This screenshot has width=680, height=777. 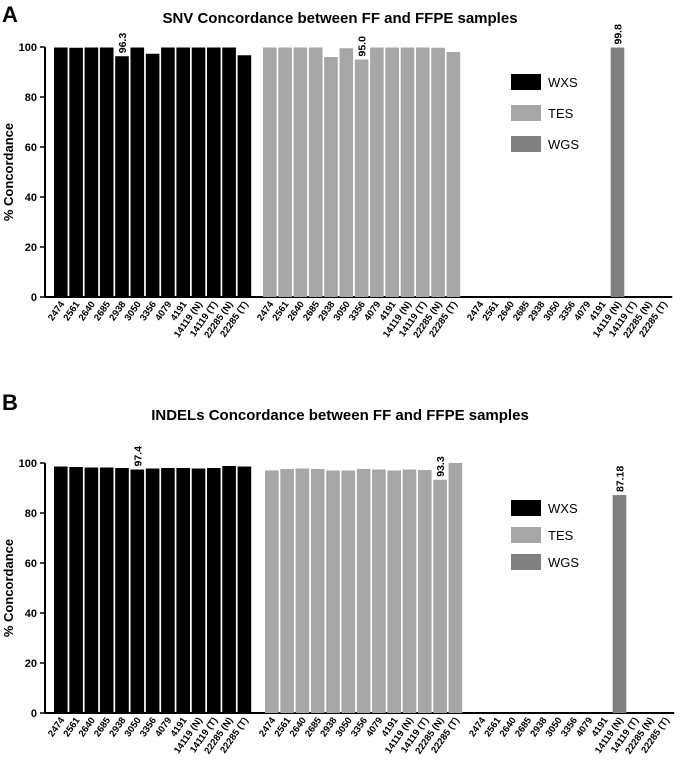 What do you see at coordinates (34, 298) in the screenshot?
I see `panel-a-y-tick-label: 0` at bounding box center [34, 298].